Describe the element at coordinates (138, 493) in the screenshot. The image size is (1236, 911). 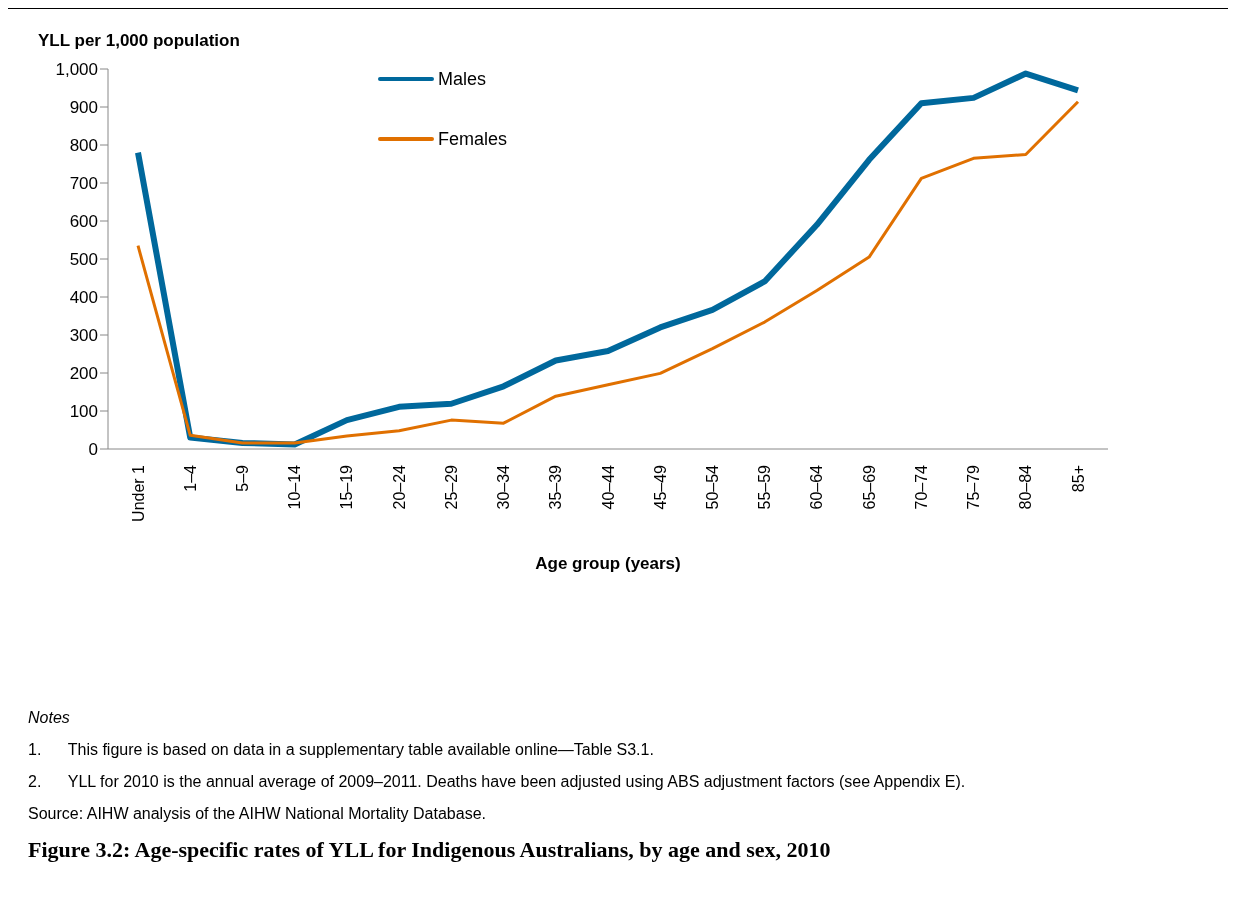
I see `x-tick-label: Under 1` at that location.